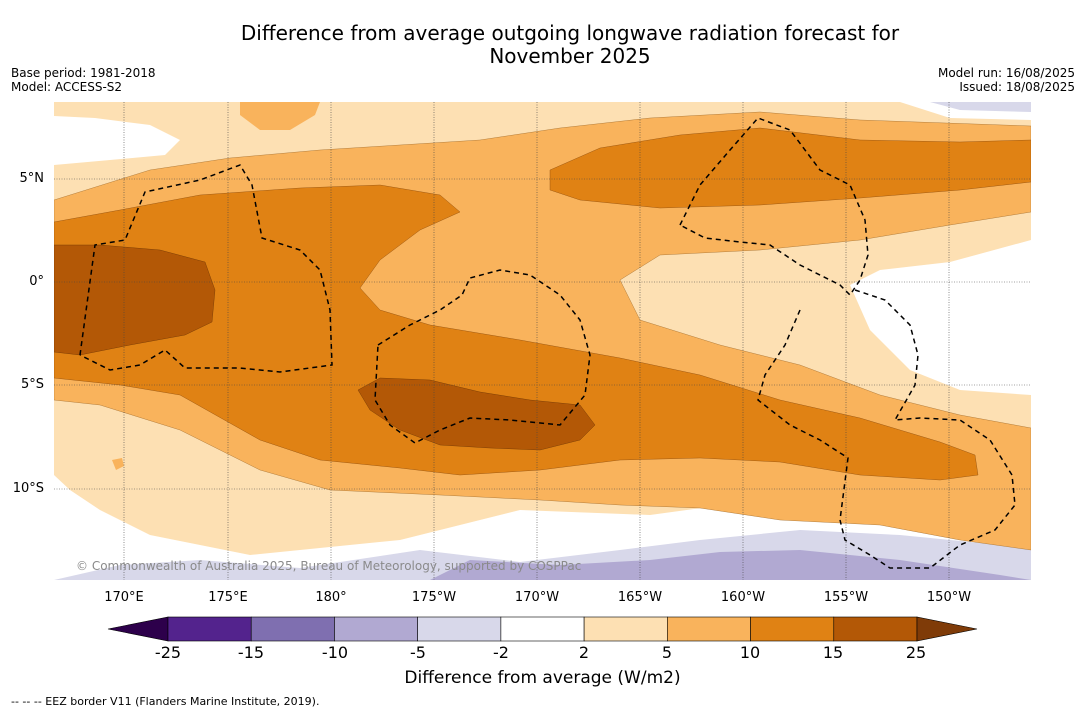 This screenshot has width=1085, height=713. I want to click on lat-label-0: 0°, so click(36, 281).